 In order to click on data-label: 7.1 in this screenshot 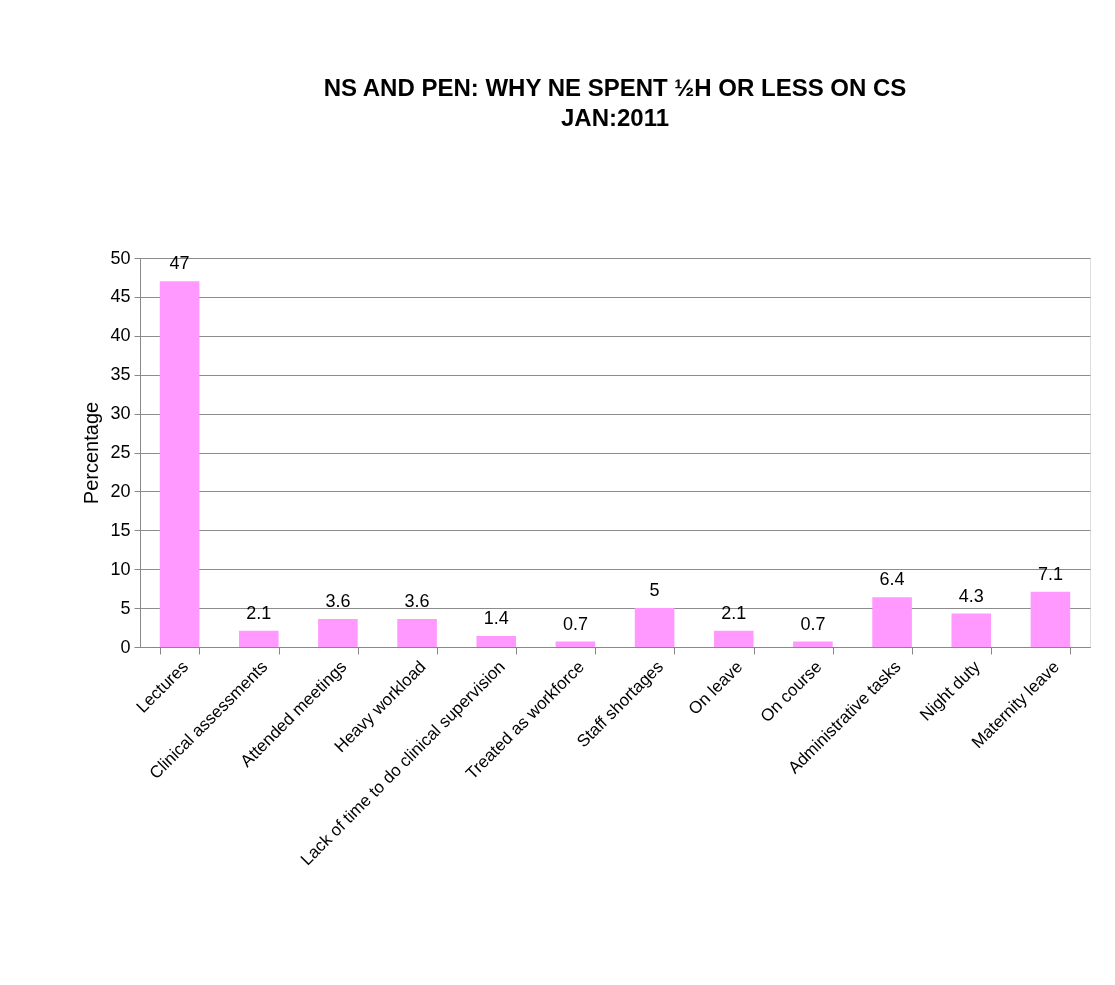, I will do `click(1050, 573)`.